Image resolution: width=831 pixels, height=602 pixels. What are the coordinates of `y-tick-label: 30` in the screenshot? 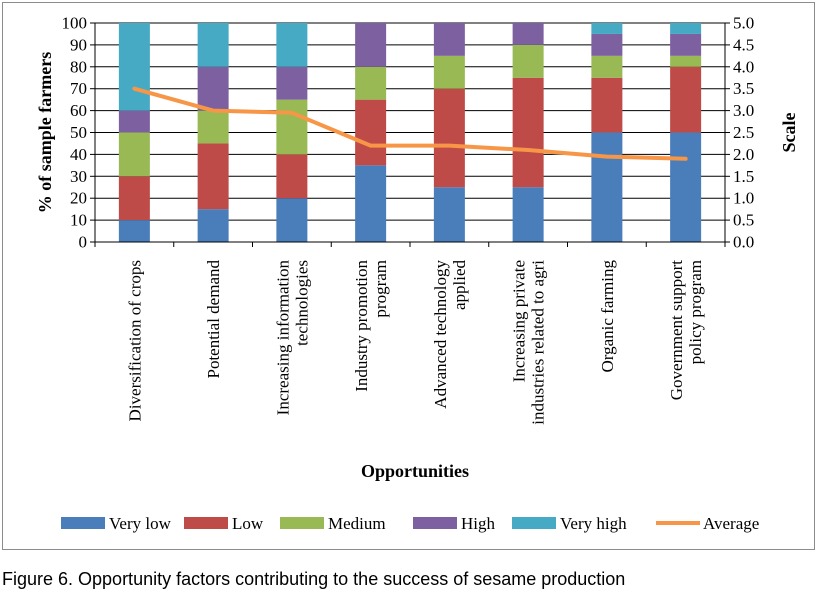 It's located at (78, 176).